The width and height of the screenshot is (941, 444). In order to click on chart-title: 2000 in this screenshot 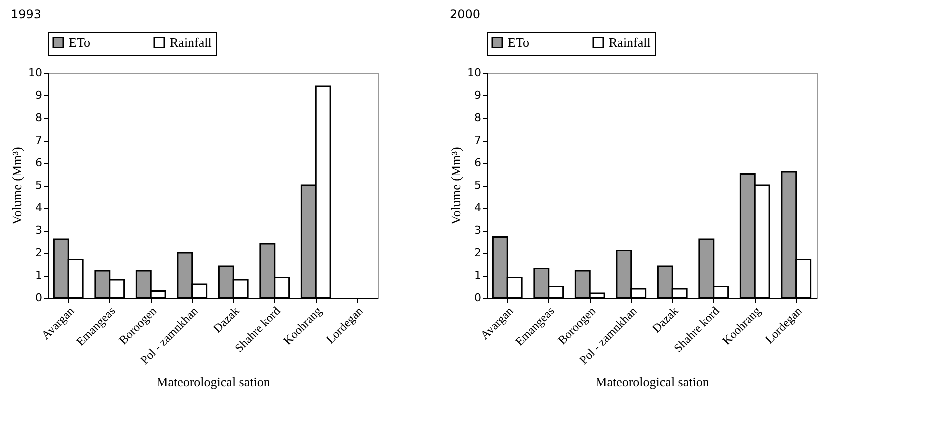, I will do `click(465, 15)`.